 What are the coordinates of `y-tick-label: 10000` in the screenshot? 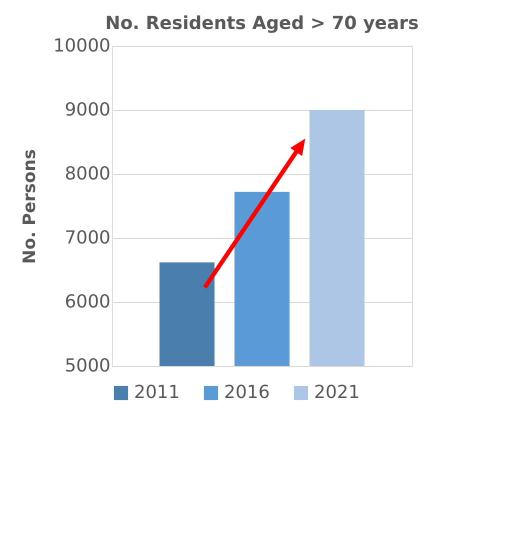 It's located at (81, 46).